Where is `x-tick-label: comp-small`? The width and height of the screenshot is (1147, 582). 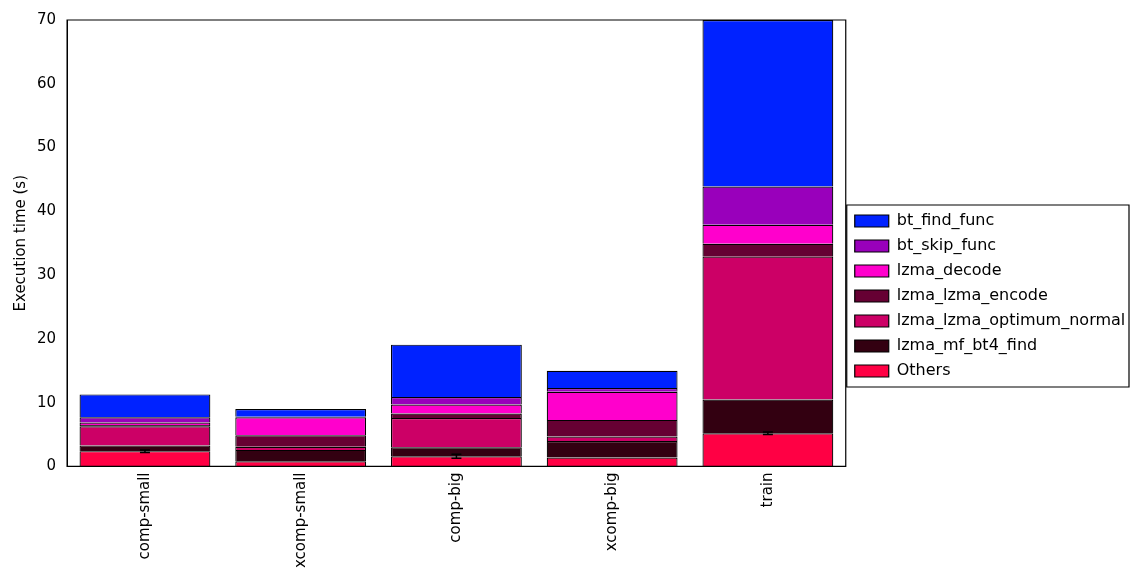
x-tick-label: comp-small is located at coordinates (143, 516).